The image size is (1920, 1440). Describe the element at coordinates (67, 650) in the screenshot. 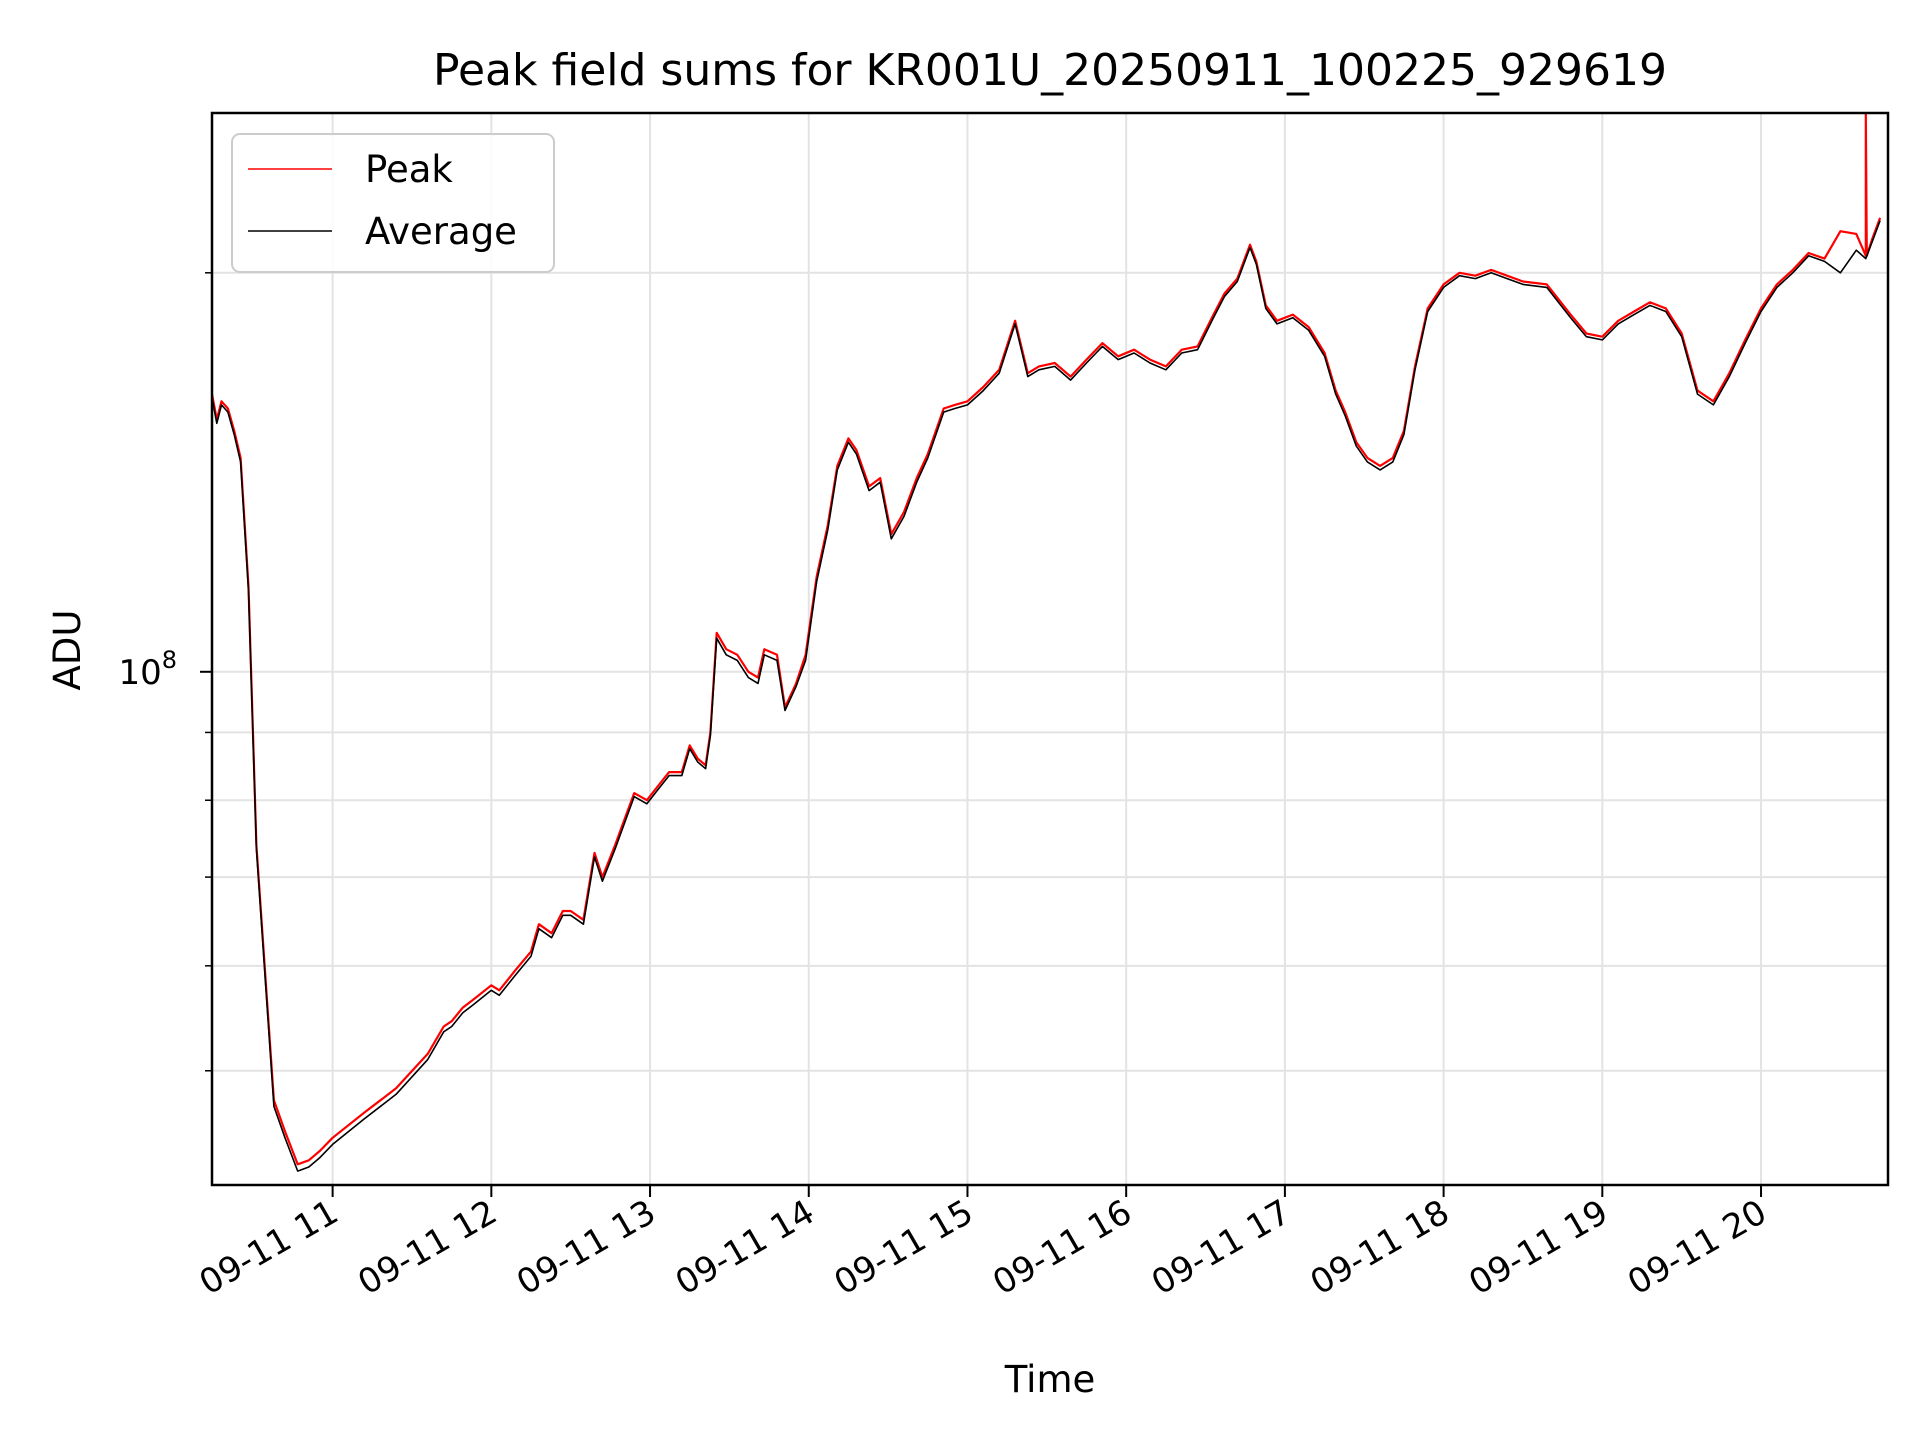

I see `y-axis-label: ADU` at that location.